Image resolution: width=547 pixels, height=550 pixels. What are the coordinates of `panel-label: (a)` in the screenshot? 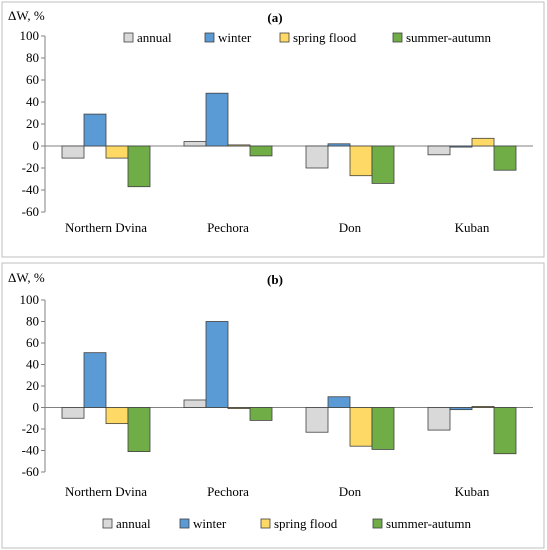 It's located at (274, 17).